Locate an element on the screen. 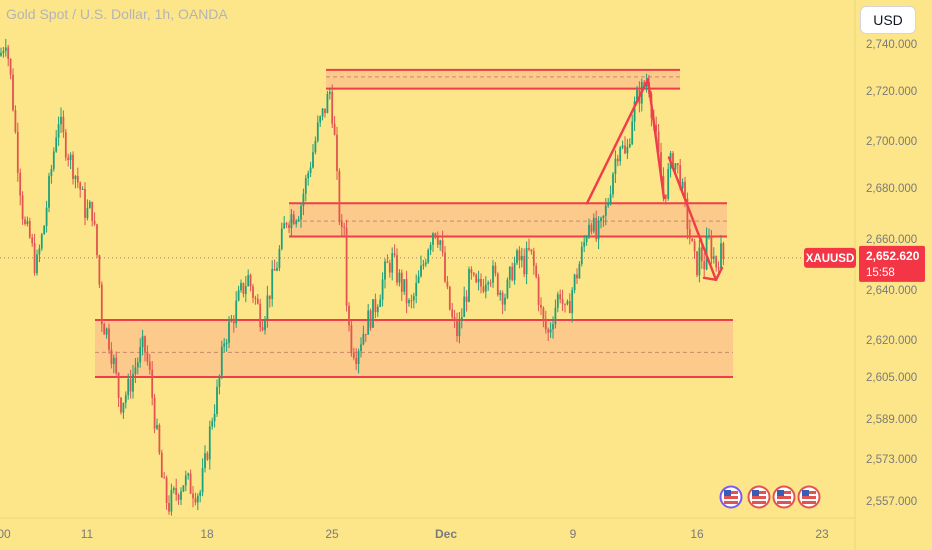 This screenshot has width=932, height=550. price-tag-value: 2,652.620 is located at coordinates (893, 256).